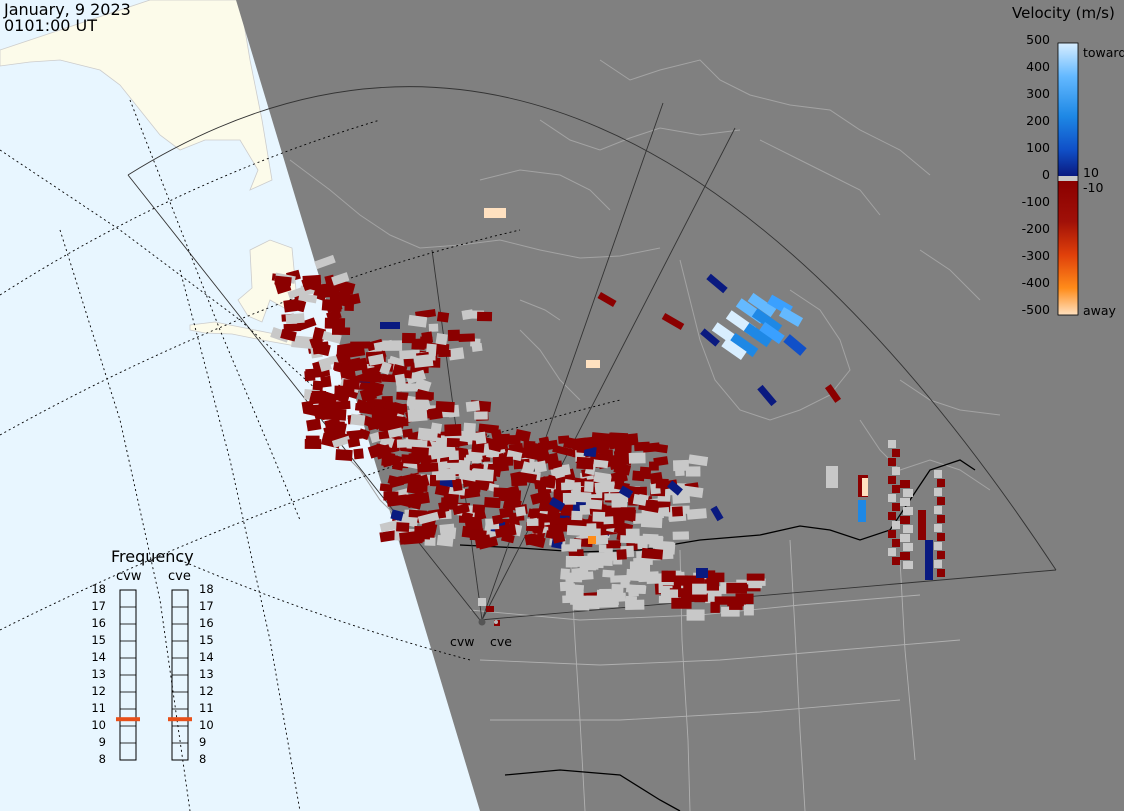 The height and width of the screenshot is (811, 1124). What do you see at coordinates (1063, 13) in the screenshot?
I see `legend-title: Velocity (m/s)` at bounding box center [1063, 13].